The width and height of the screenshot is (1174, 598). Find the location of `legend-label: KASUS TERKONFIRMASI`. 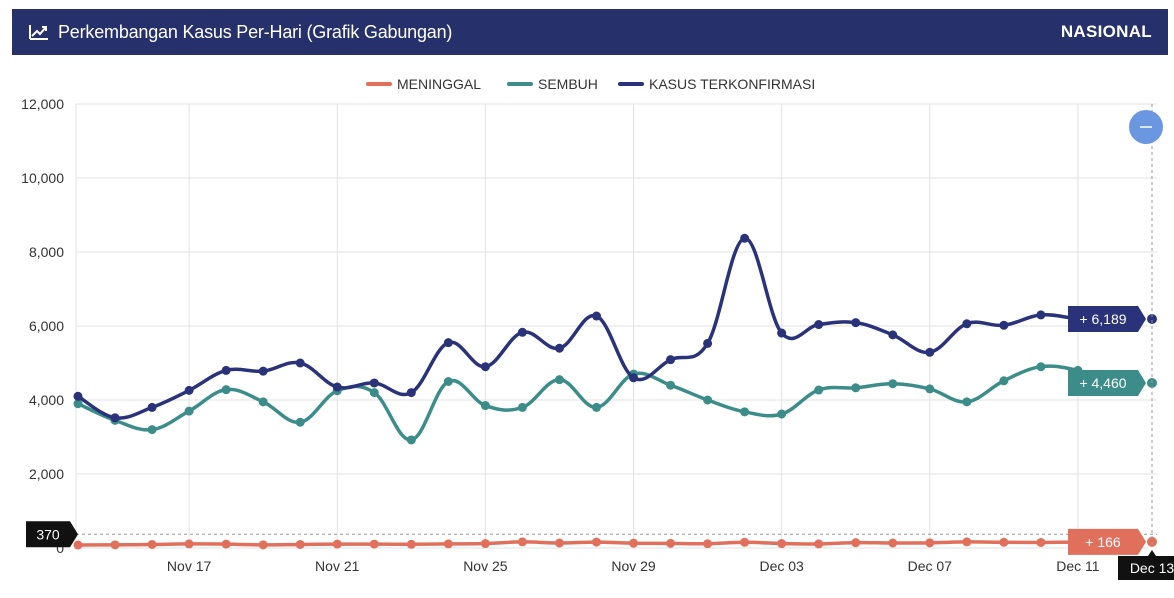

legend-label: KASUS TERKONFIRMASI is located at coordinates (732, 84).